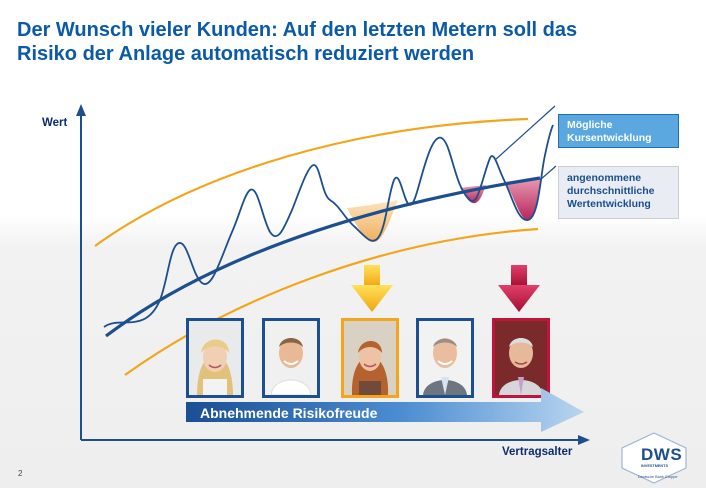  I want to click on photo-middle-aged-man, so click(445, 358).